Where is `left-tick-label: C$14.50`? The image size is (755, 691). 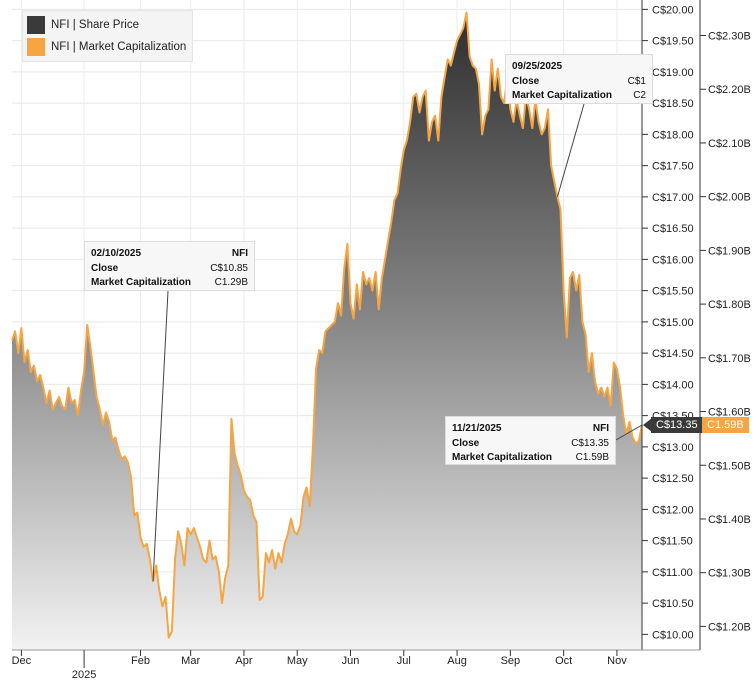
left-tick-label: C$14.50 is located at coordinates (673, 354).